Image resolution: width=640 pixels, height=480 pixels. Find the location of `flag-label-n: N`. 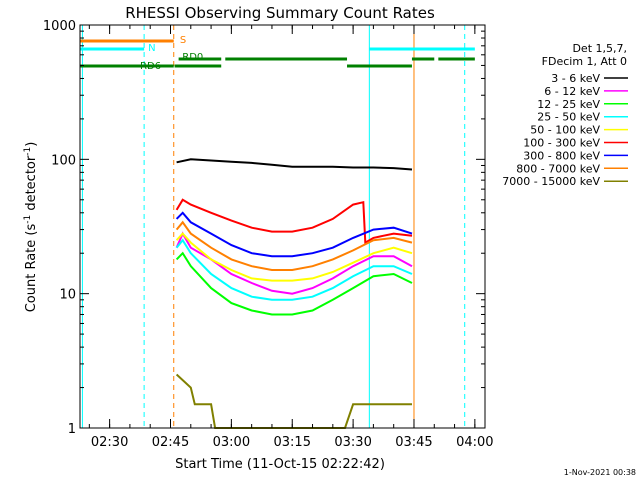

flag-label-n: N is located at coordinates (151, 48).